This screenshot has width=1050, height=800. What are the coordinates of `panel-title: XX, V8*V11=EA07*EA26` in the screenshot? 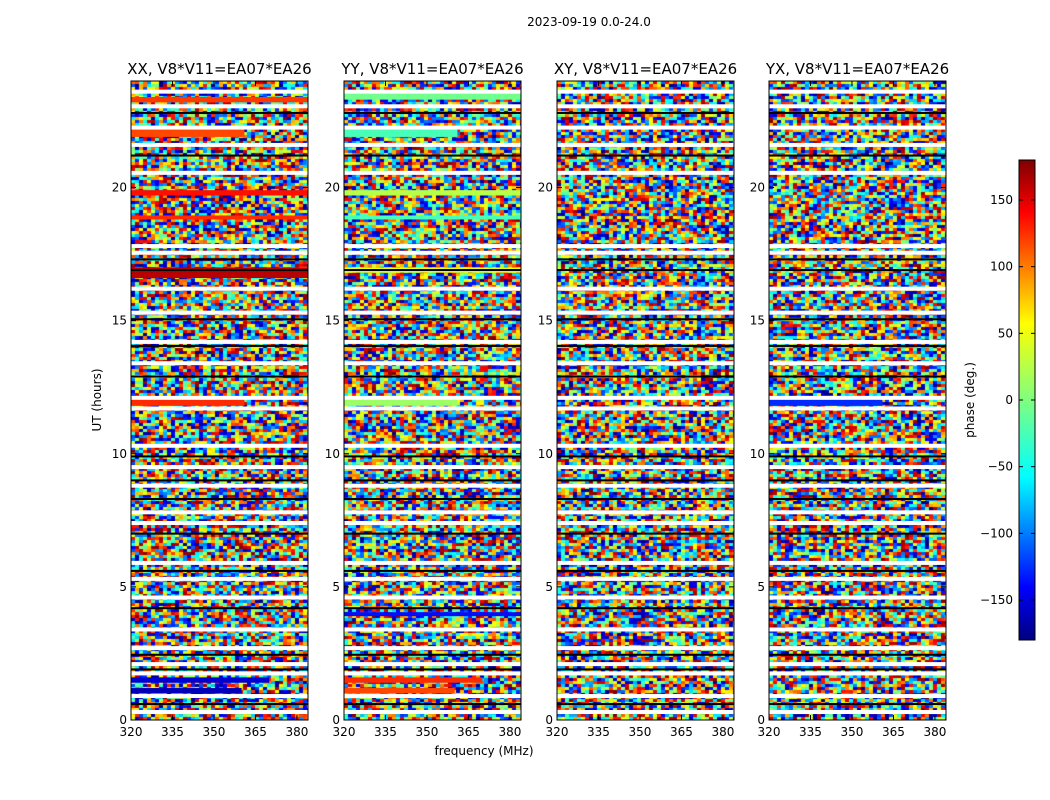 It's located at (219, 69).